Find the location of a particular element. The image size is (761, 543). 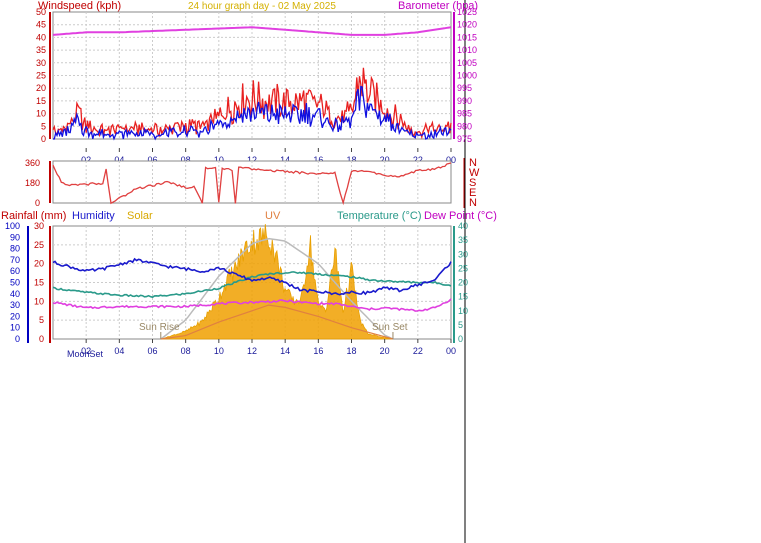

x-tick-label: 20 is located at coordinates (385, 351).